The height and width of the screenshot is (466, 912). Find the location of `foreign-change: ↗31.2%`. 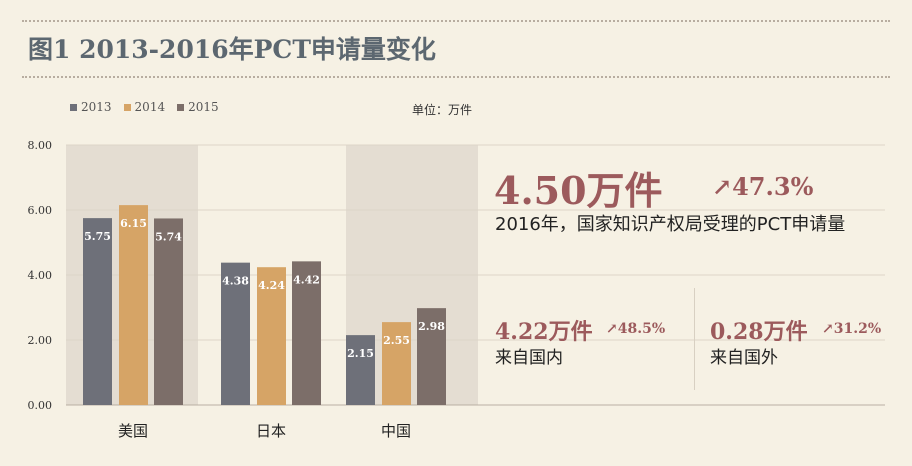

foreign-change: ↗31.2% is located at coordinates (851, 329).